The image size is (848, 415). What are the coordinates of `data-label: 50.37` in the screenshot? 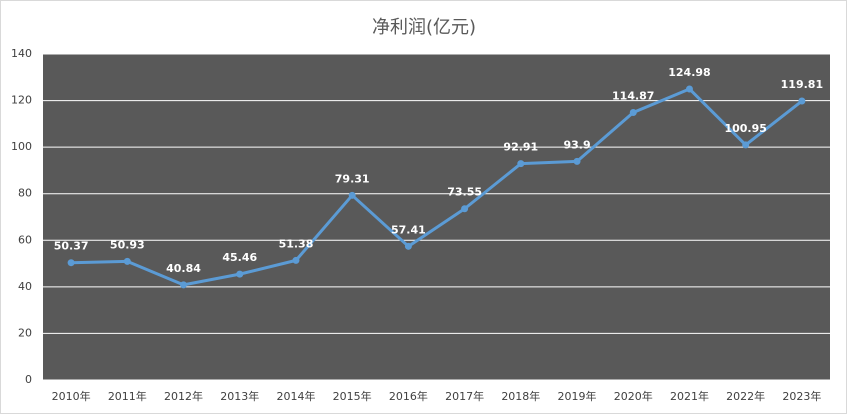 It's located at (71, 246).